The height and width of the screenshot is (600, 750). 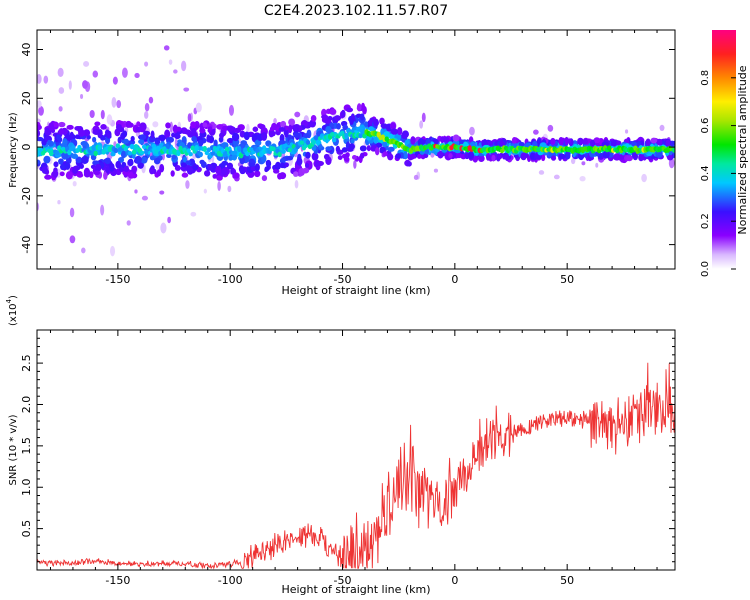 I want to click on spectrogram-y-tick-label: 20, so click(x=26, y=98).